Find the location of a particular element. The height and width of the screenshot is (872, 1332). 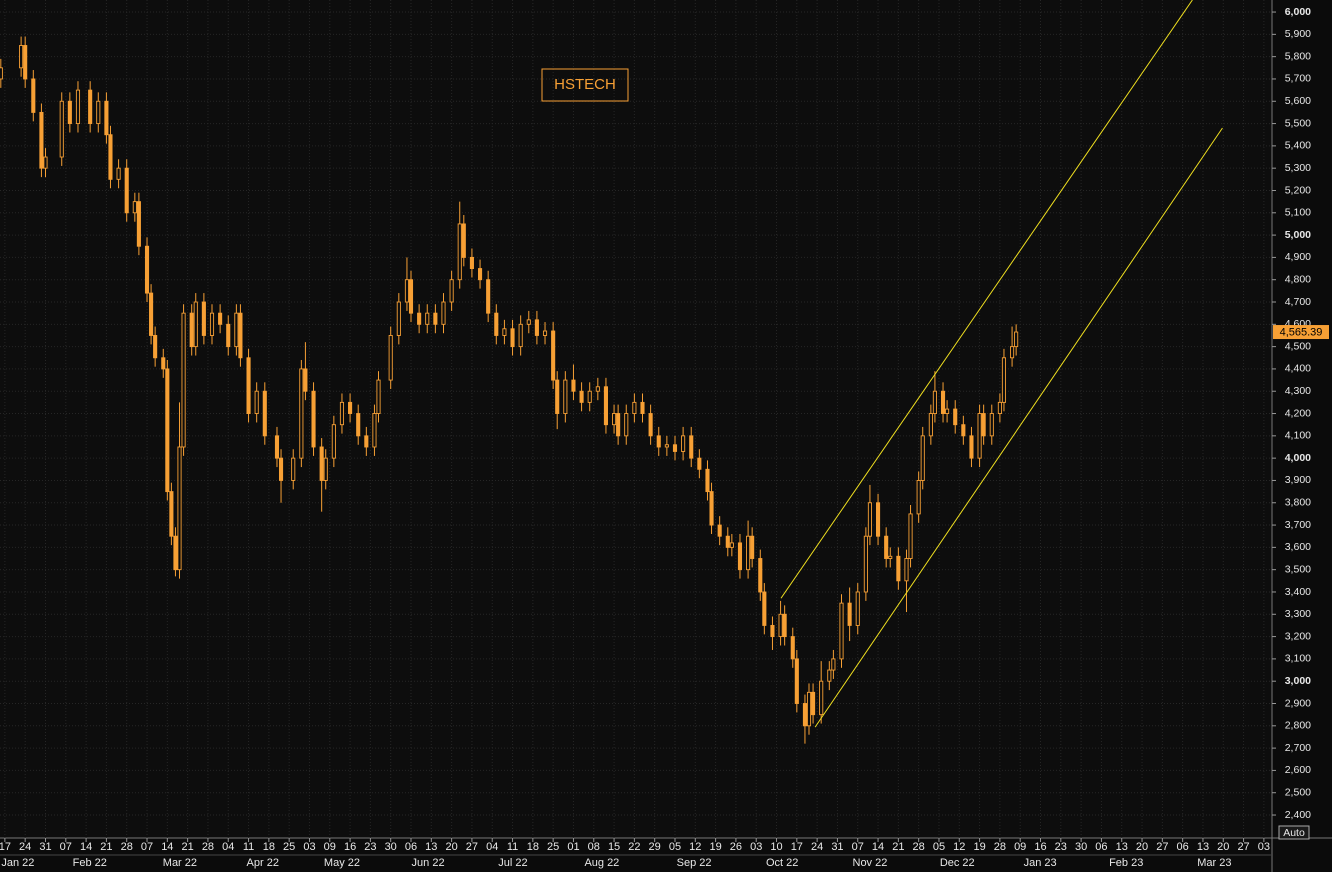

y-tick-label: 5,800 is located at coordinates (1298, 56).